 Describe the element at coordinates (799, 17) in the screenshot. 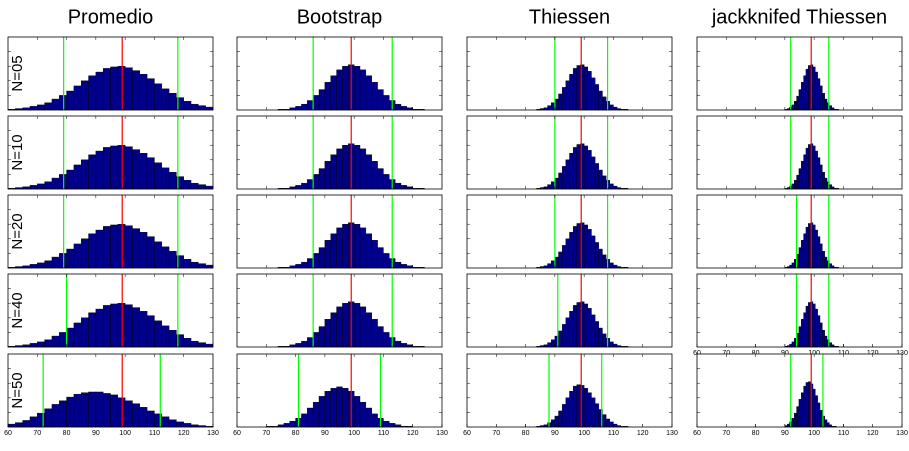

I see `column-title: jackknifed Thiessen` at that location.